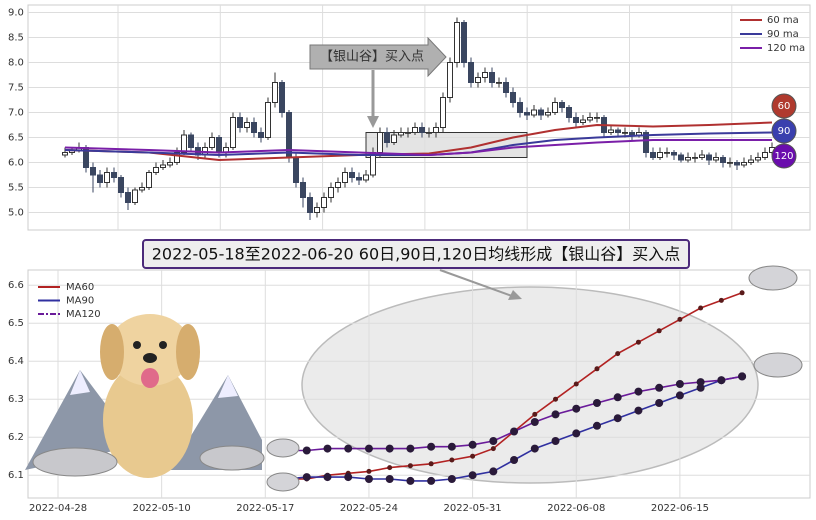 This screenshot has height=520, width=816. What do you see at coordinates (783, 156) in the screenshot?
I see `badge-label: 120` at bounding box center [783, 156].